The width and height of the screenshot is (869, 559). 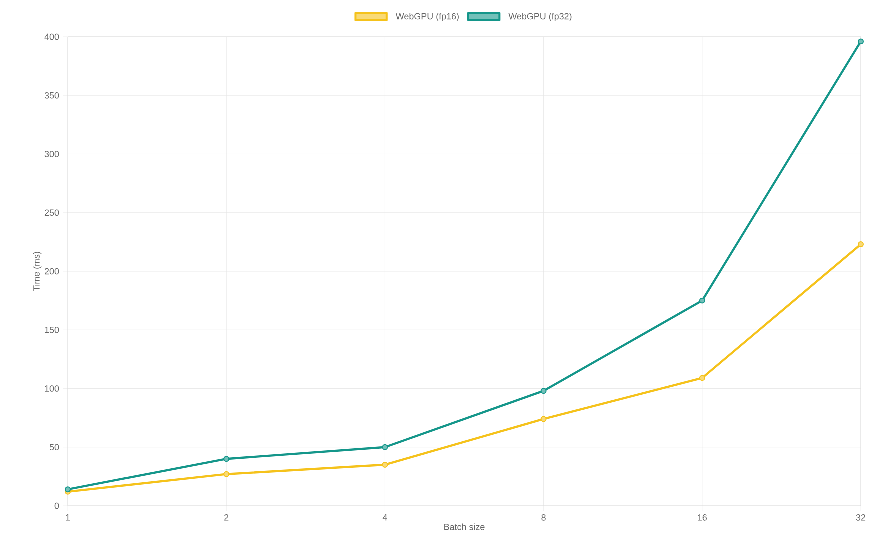 I want to click on y-tick-label: 250, so click(x=52, y=213).